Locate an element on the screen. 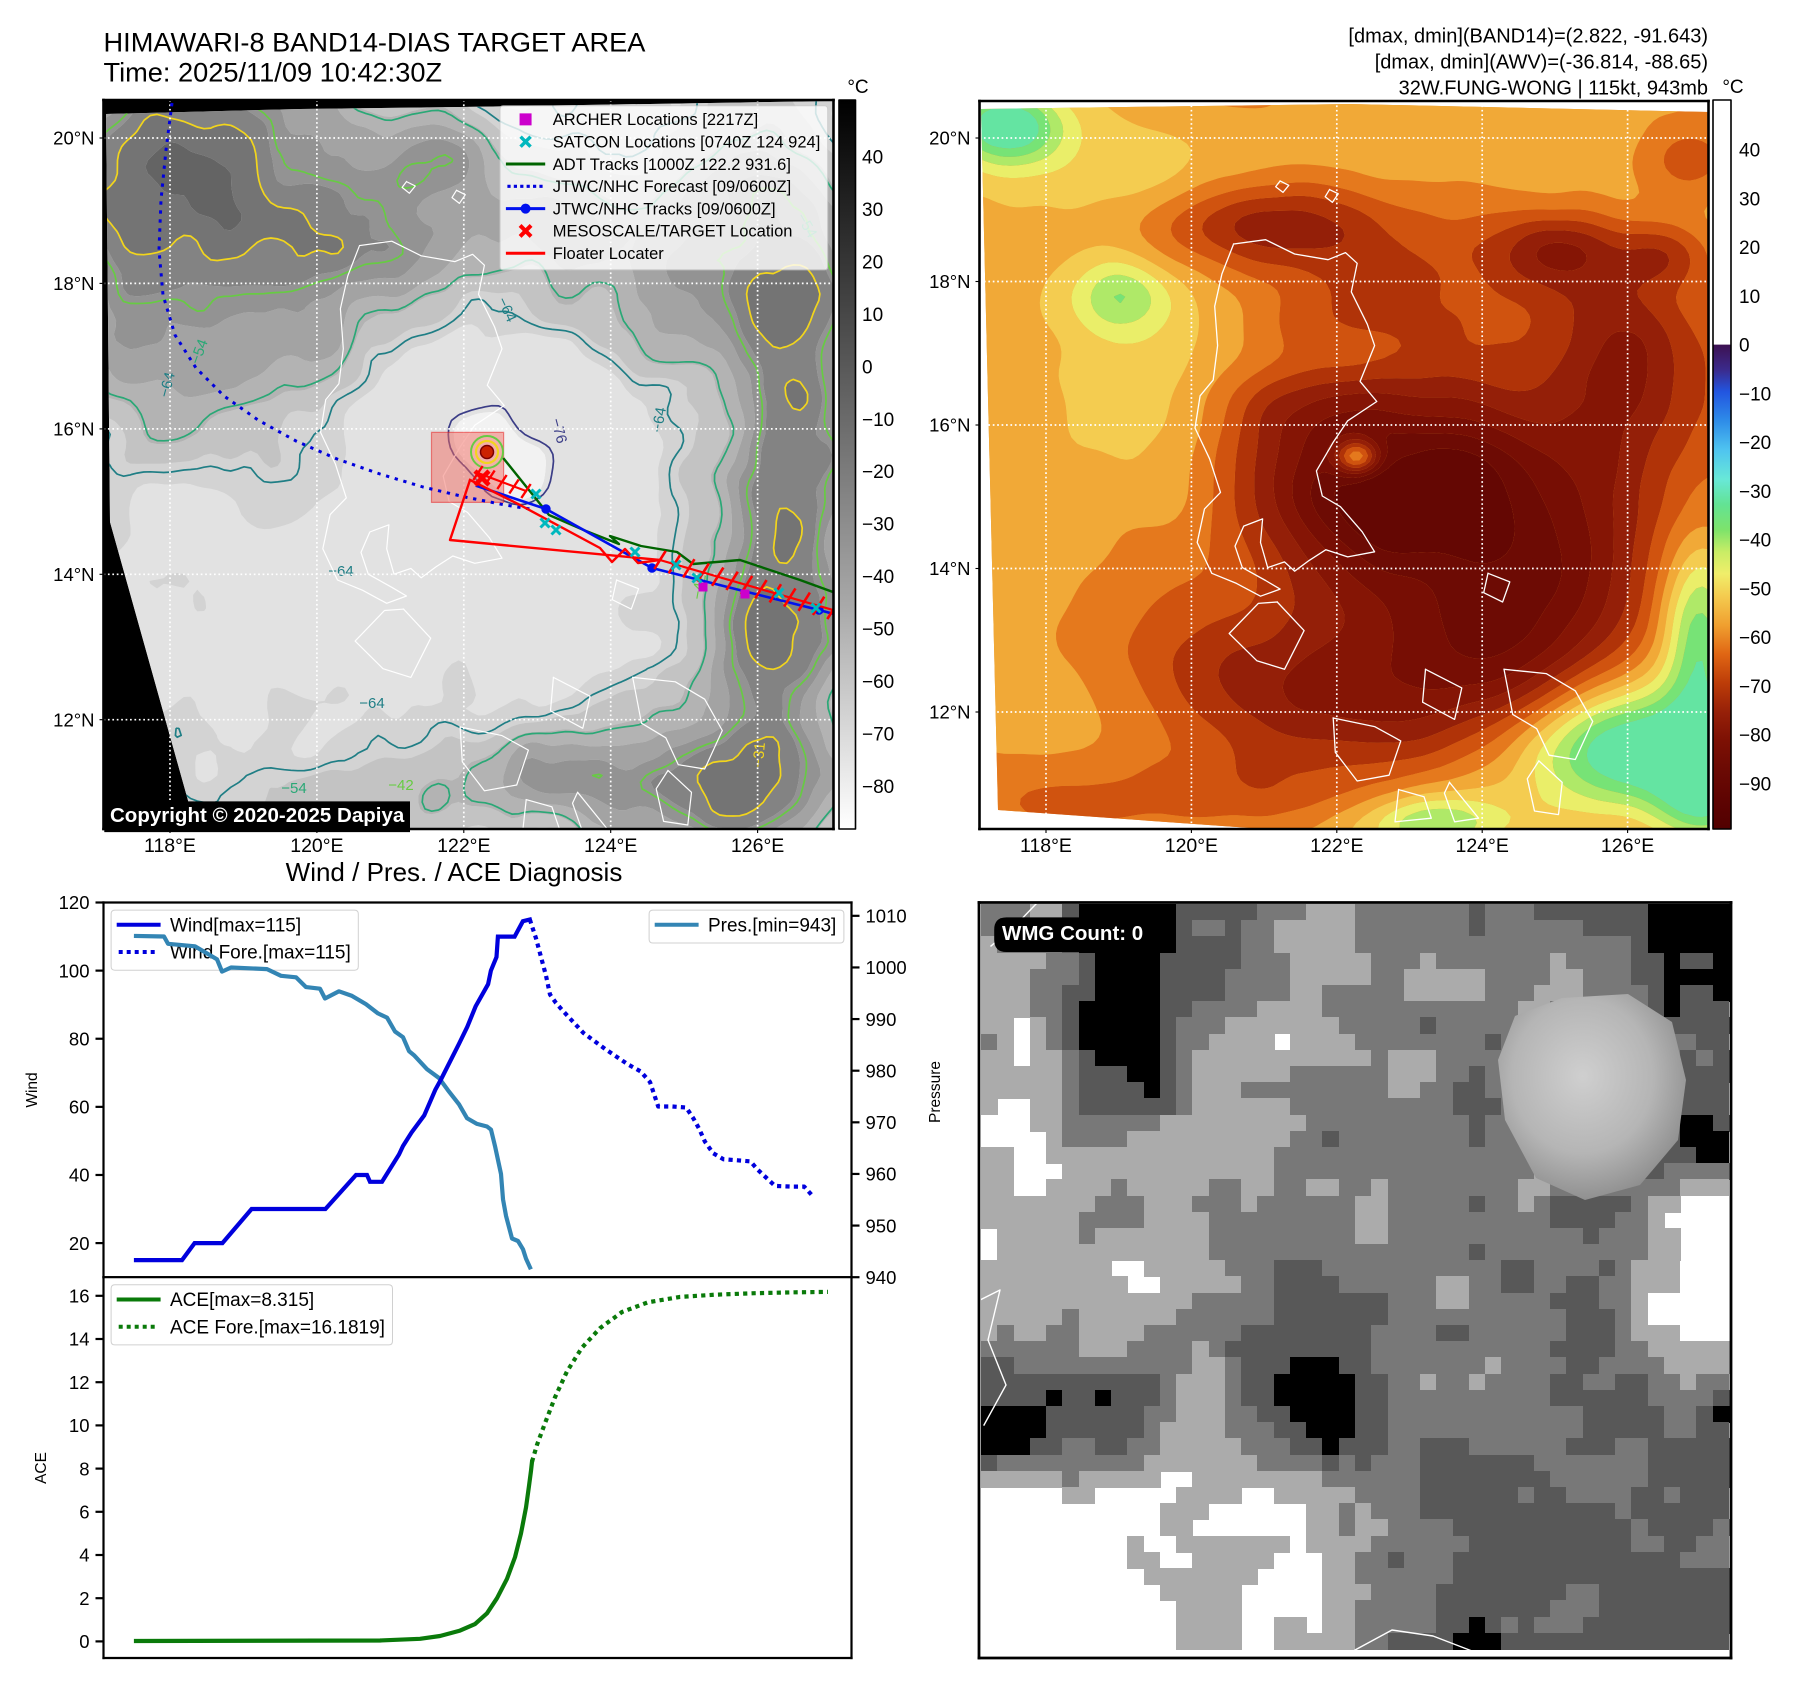  svg-text: ACE Fore.[max=16.1819] is located at coordinates (277, 1327).